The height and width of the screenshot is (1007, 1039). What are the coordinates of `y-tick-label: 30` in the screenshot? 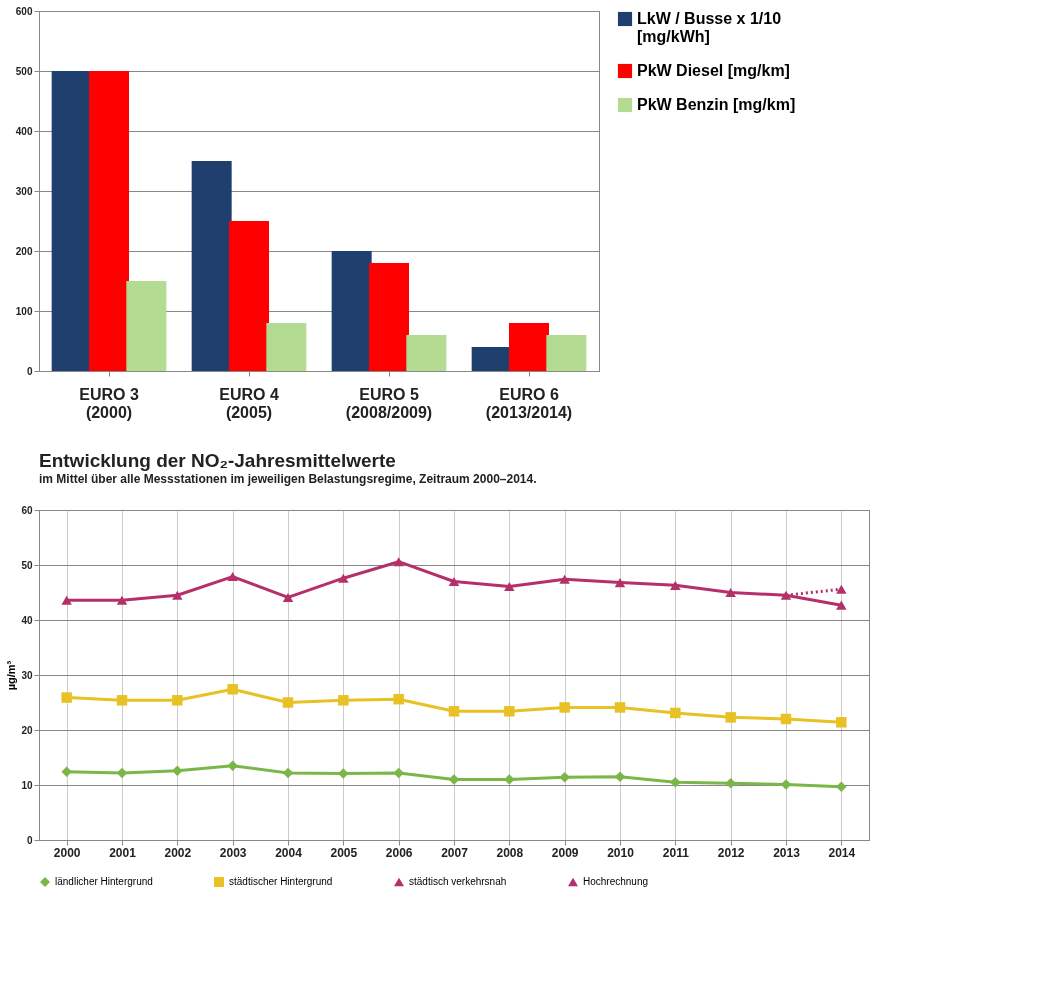 It's located at (27, 675).